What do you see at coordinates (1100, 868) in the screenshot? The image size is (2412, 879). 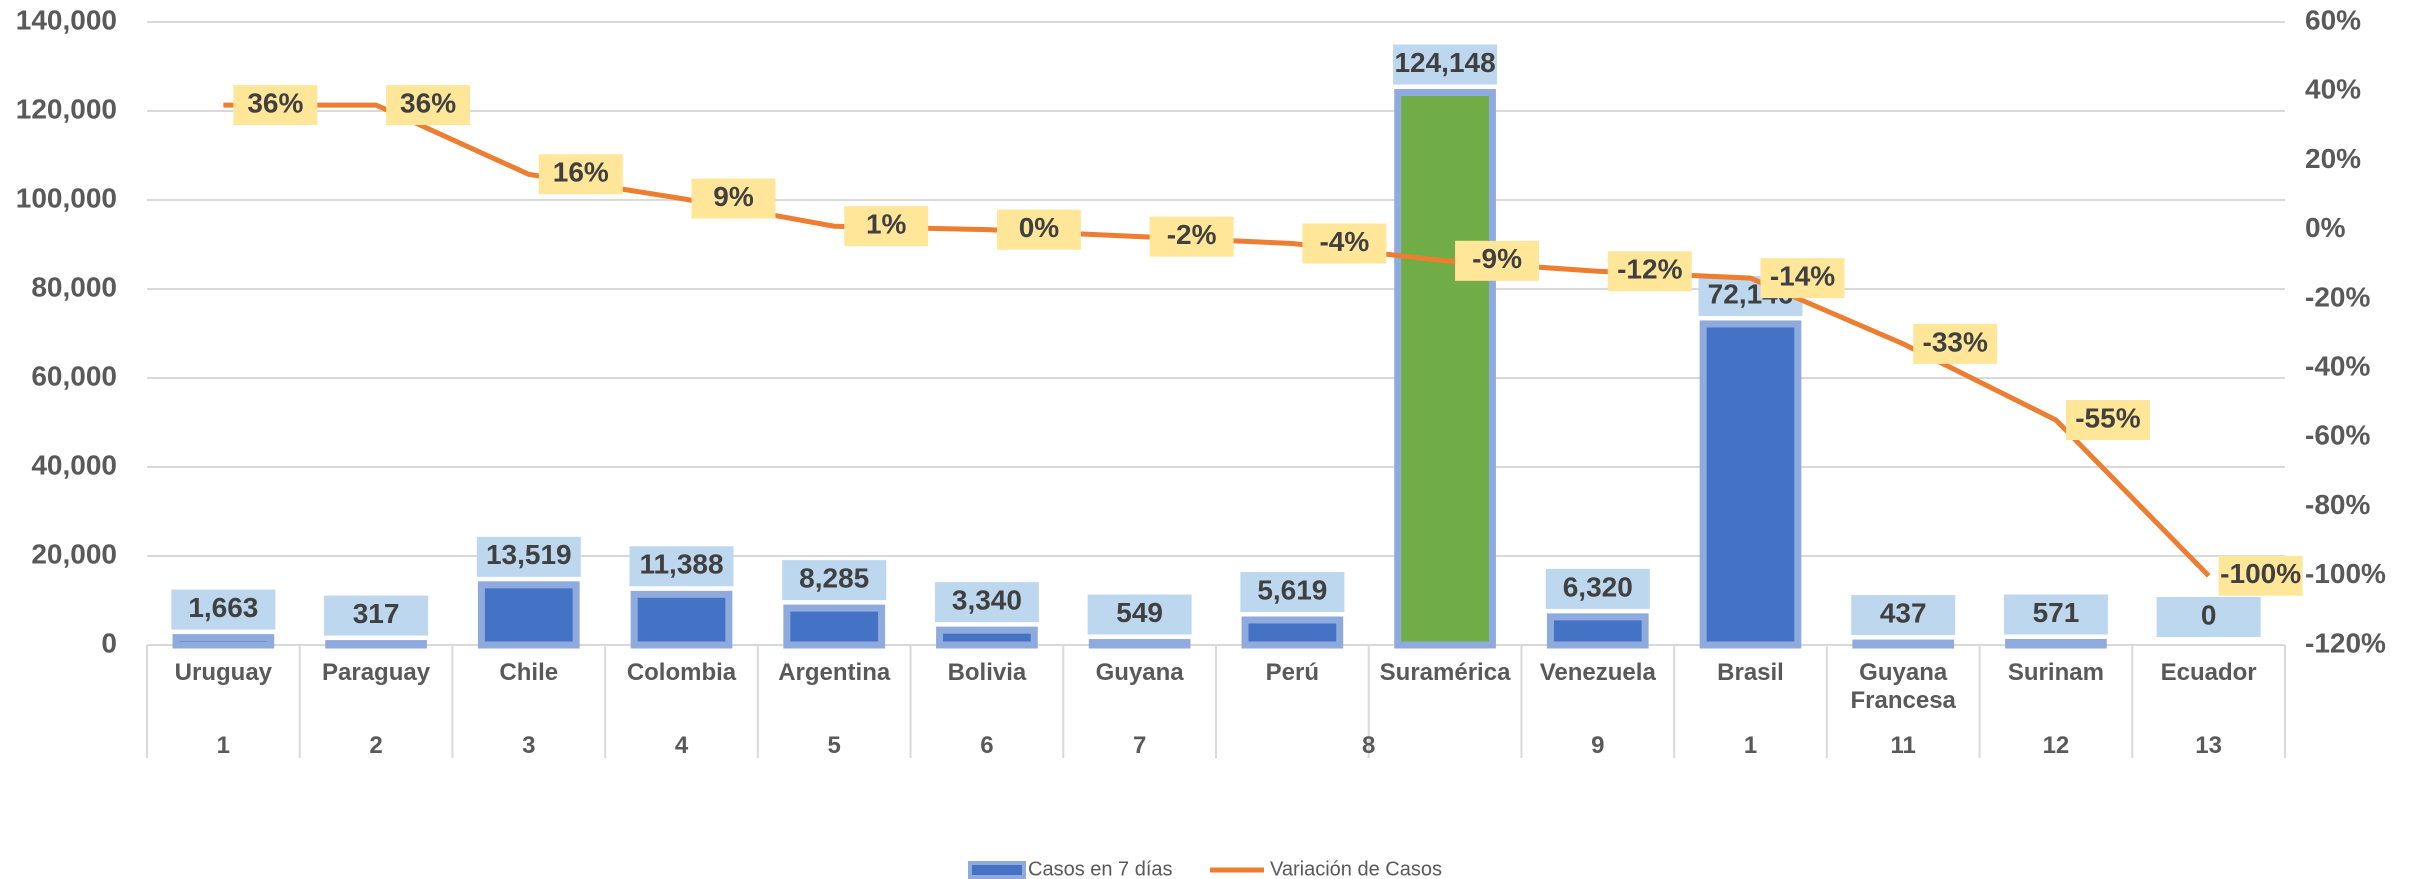 I see `legend-label: Casos en 7 días` at bounding box center [1100, 868].